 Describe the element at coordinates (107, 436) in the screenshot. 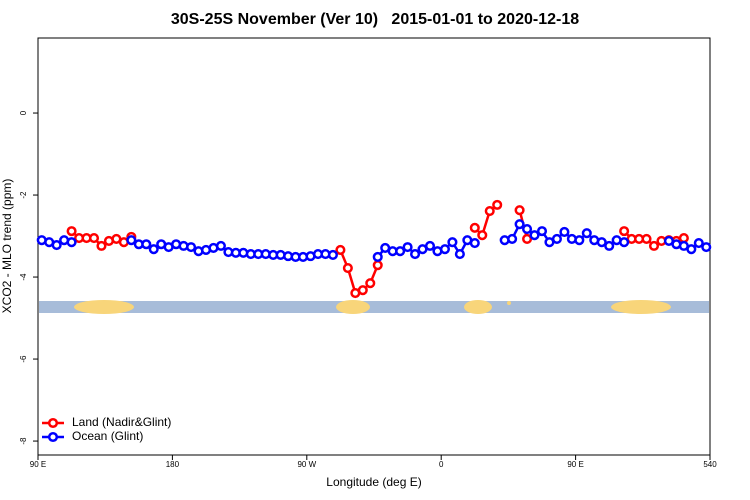

I see `legend-label: Ocean (Glint)` at that location.